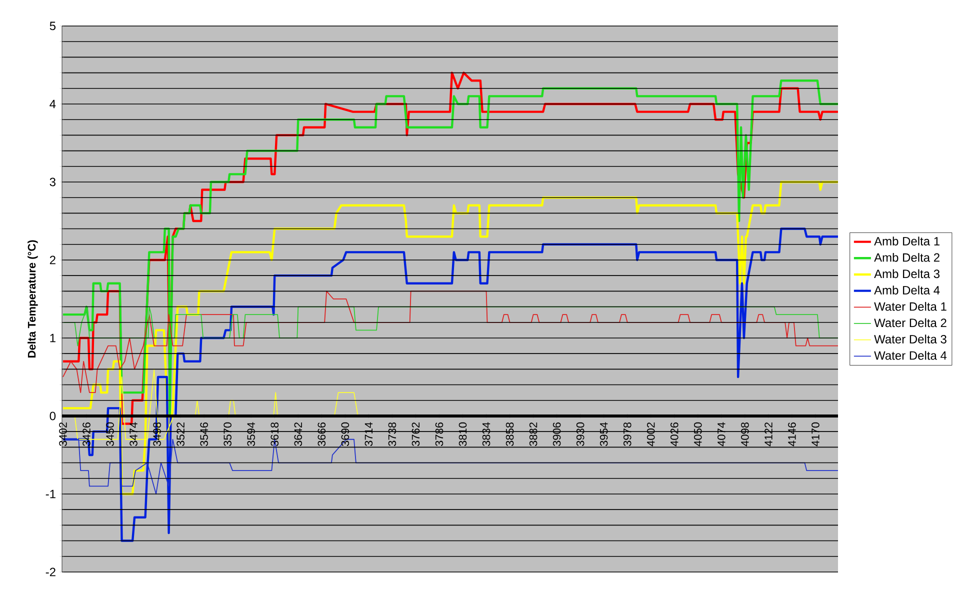  Describe the element at coordinates (322, 434) in the screenshot. I see `x-tick-label: 3666` at that location.